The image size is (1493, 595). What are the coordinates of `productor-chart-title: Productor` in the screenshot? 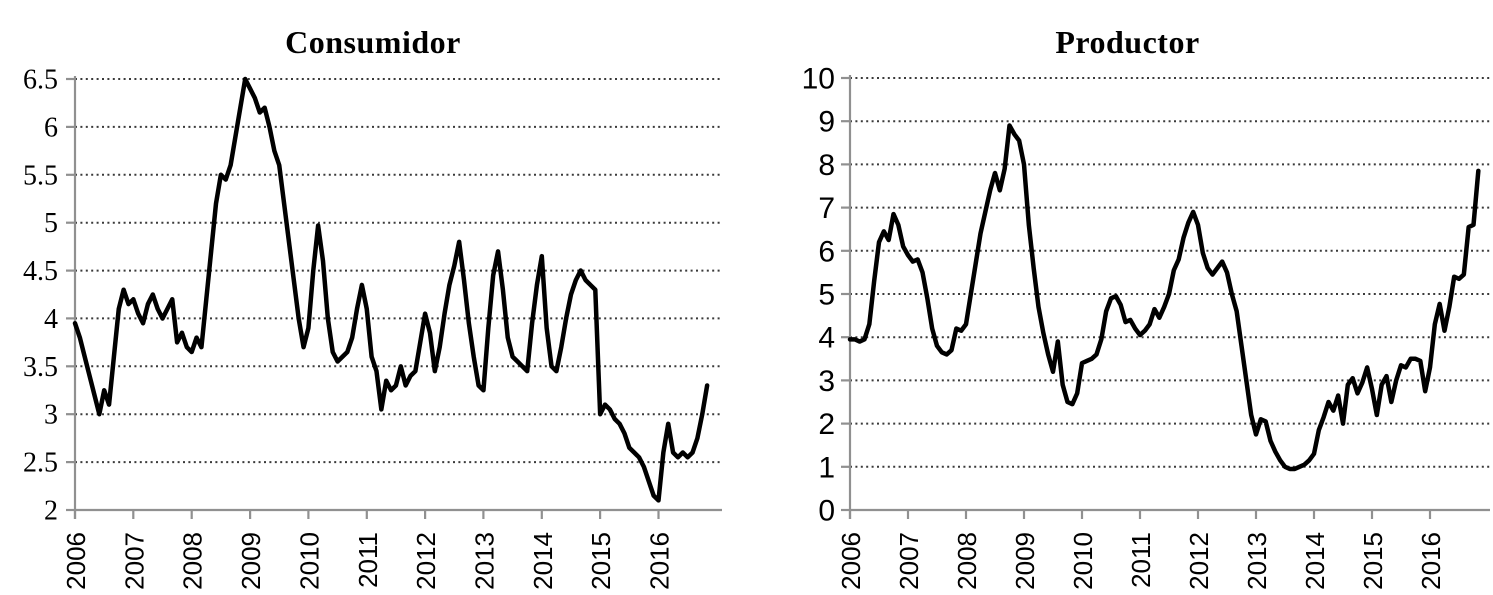 It's located at (1127, 42).